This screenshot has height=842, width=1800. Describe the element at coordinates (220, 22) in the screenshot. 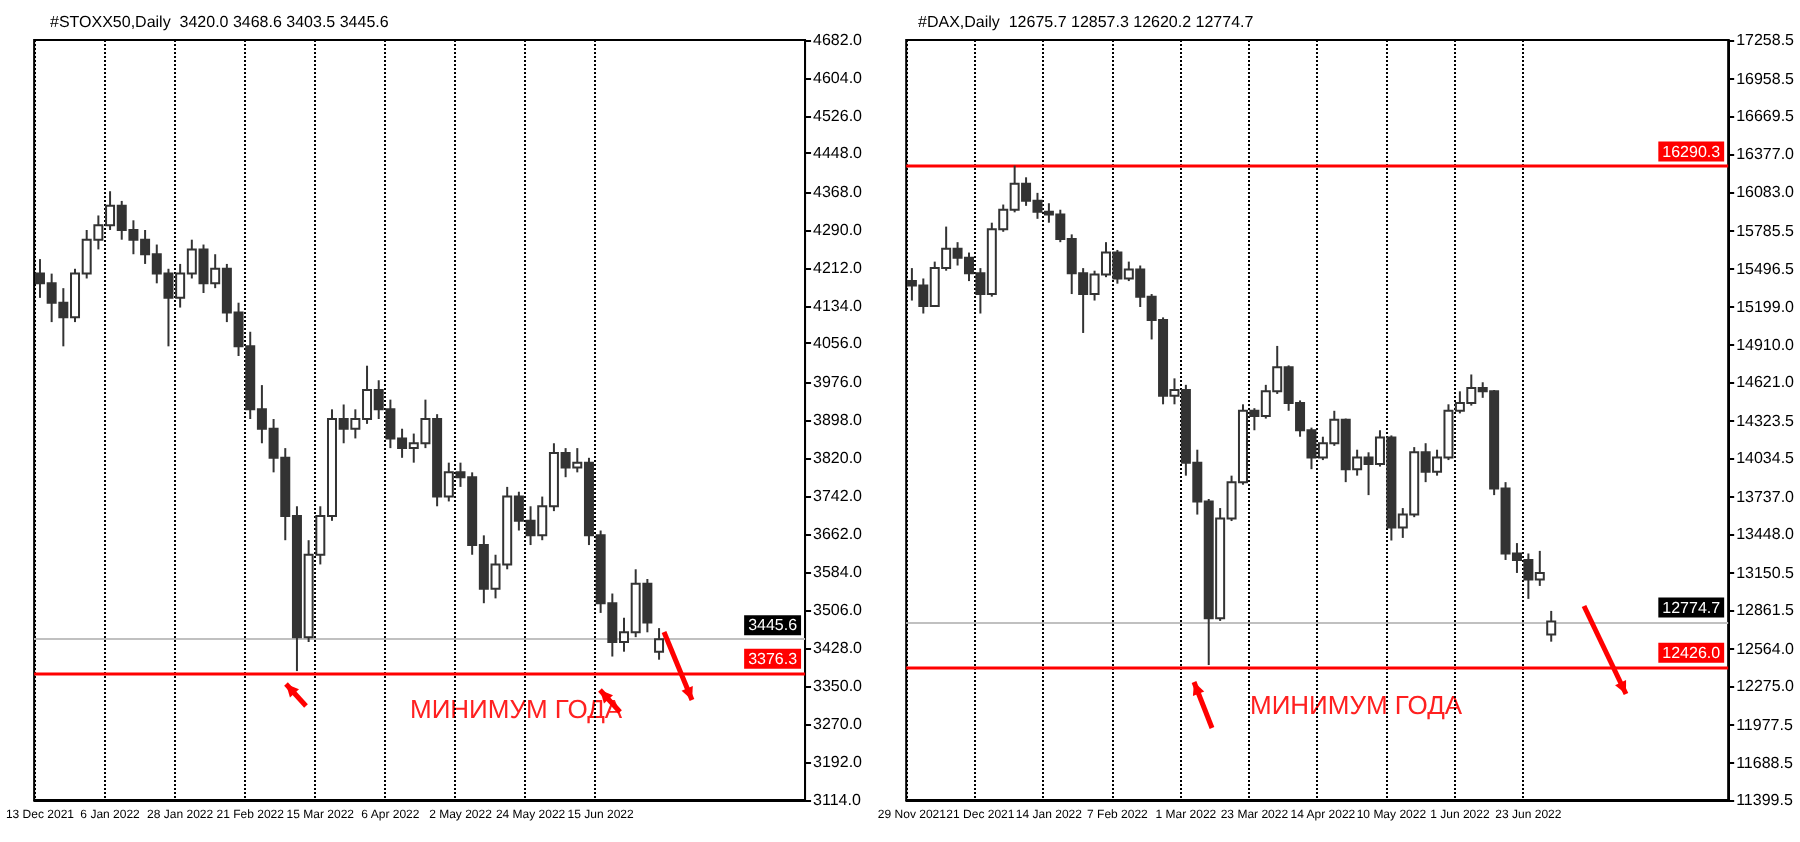

I see `chart-title: #STOXX50,Daily 3420.0 3468.6 3403.5 3445.6` at that location.